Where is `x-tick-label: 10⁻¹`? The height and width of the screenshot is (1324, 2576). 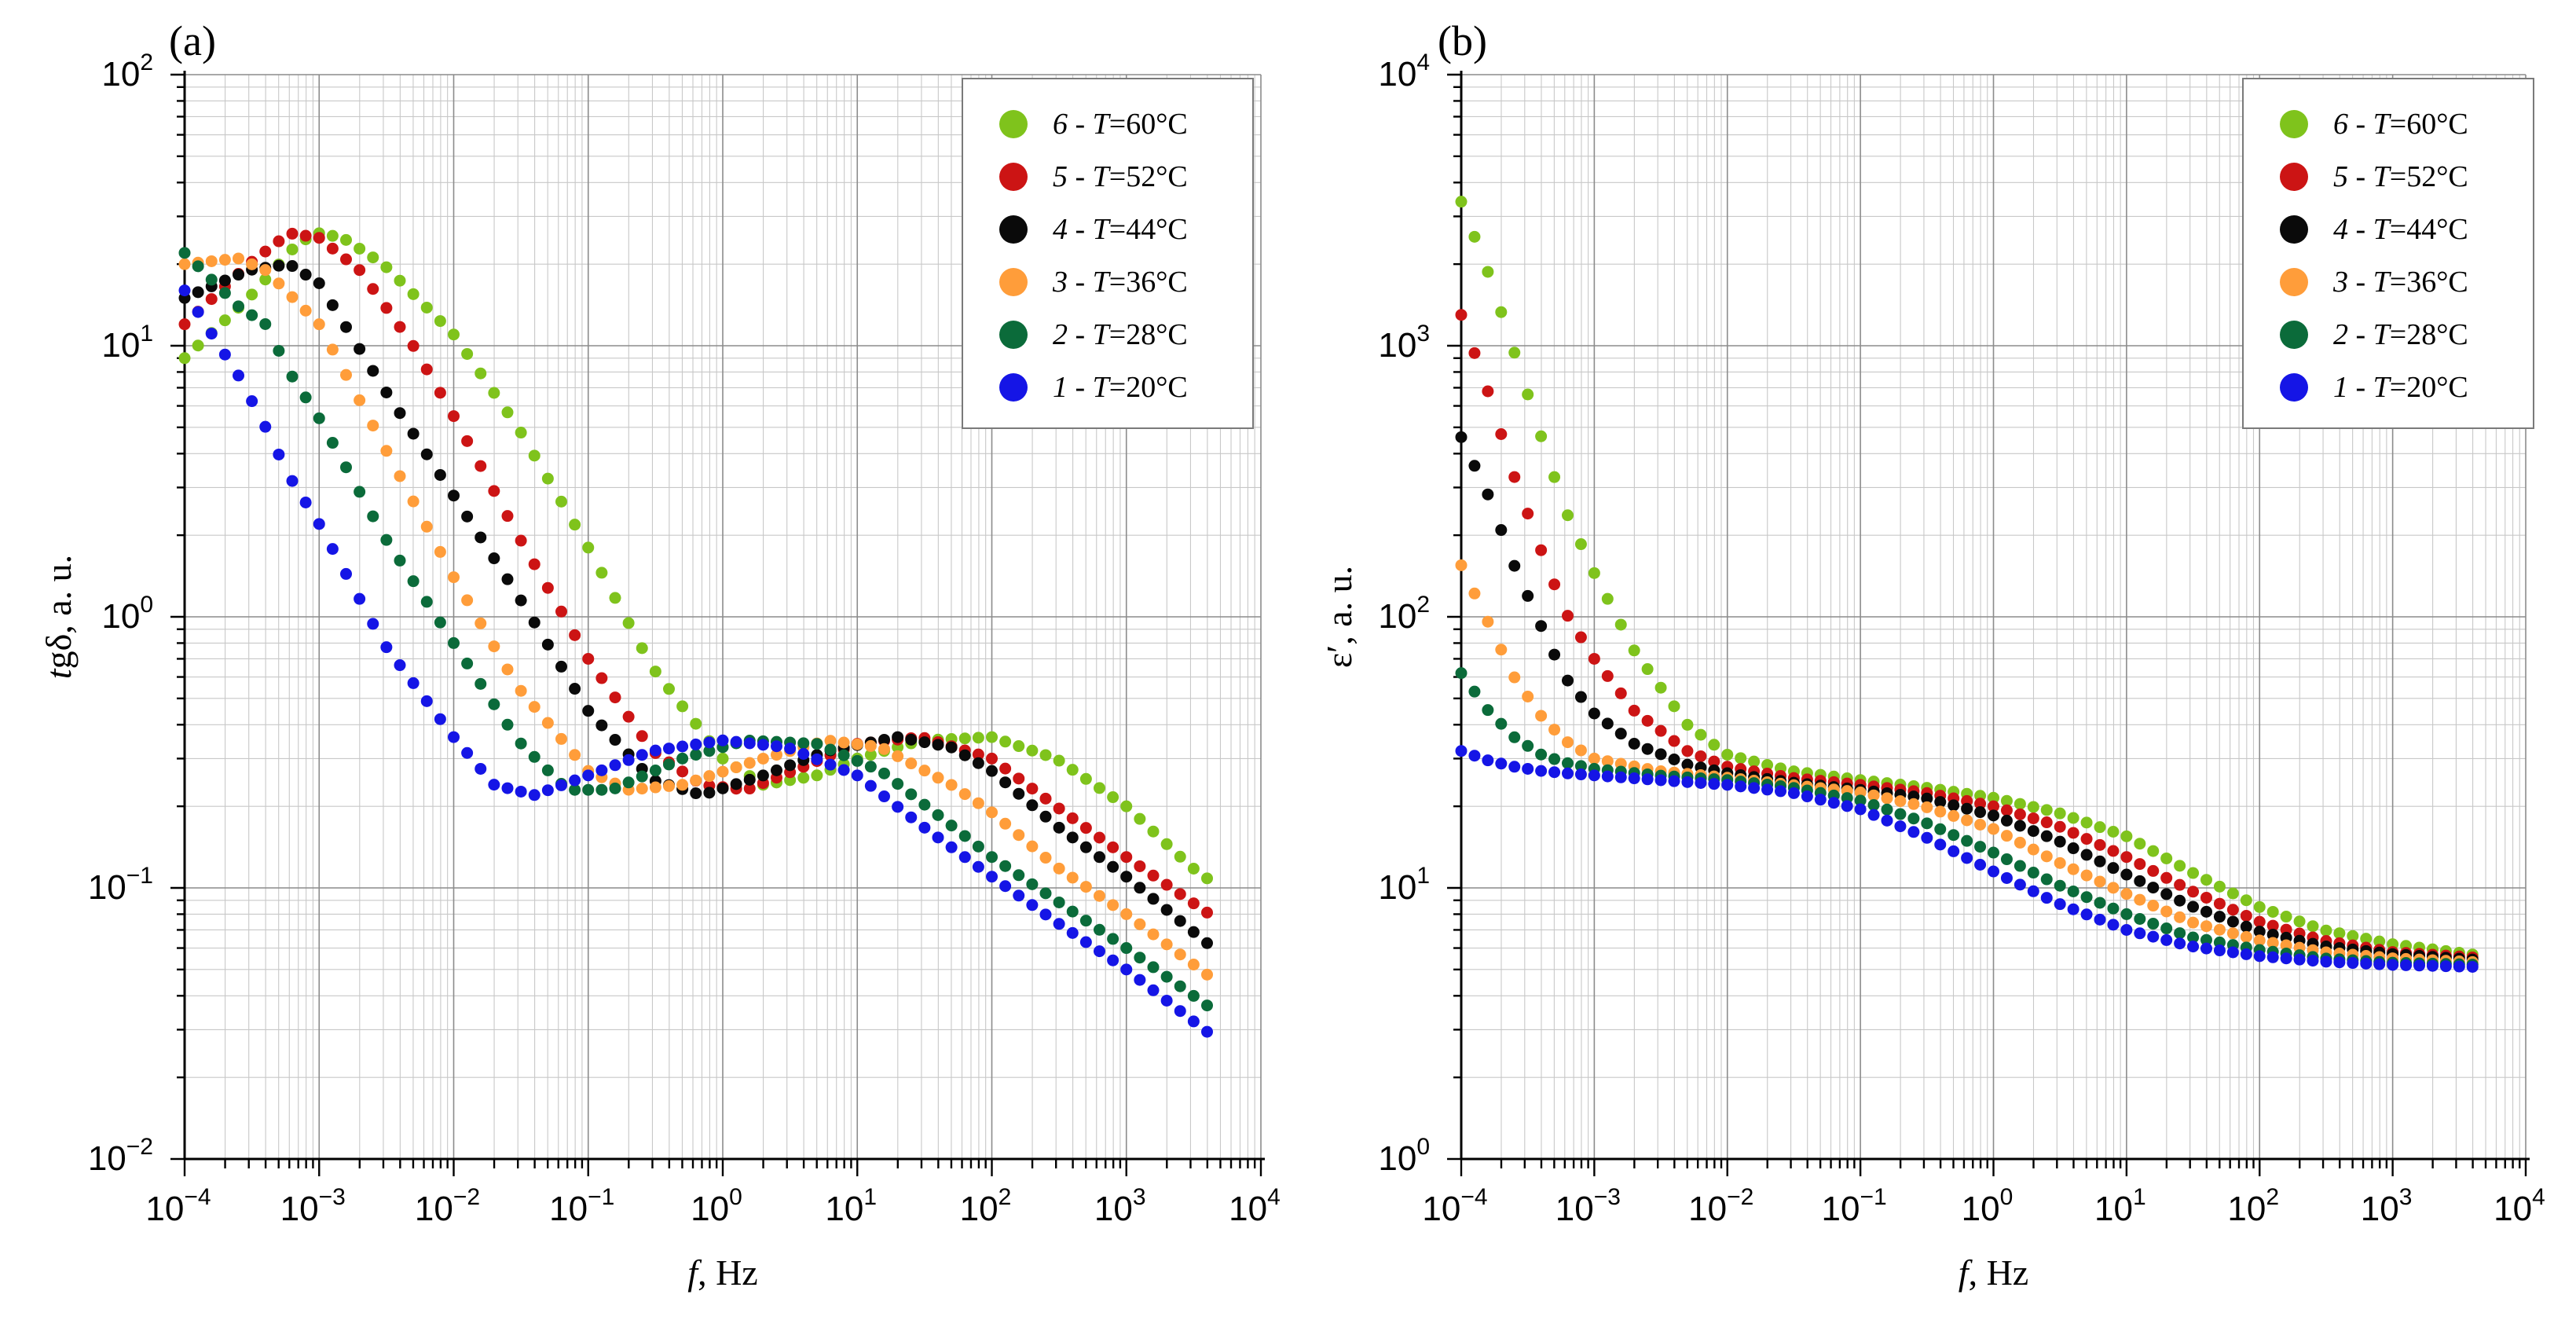
x-tick-label: 10⁻¹ is located at coordinates (581, 1206).